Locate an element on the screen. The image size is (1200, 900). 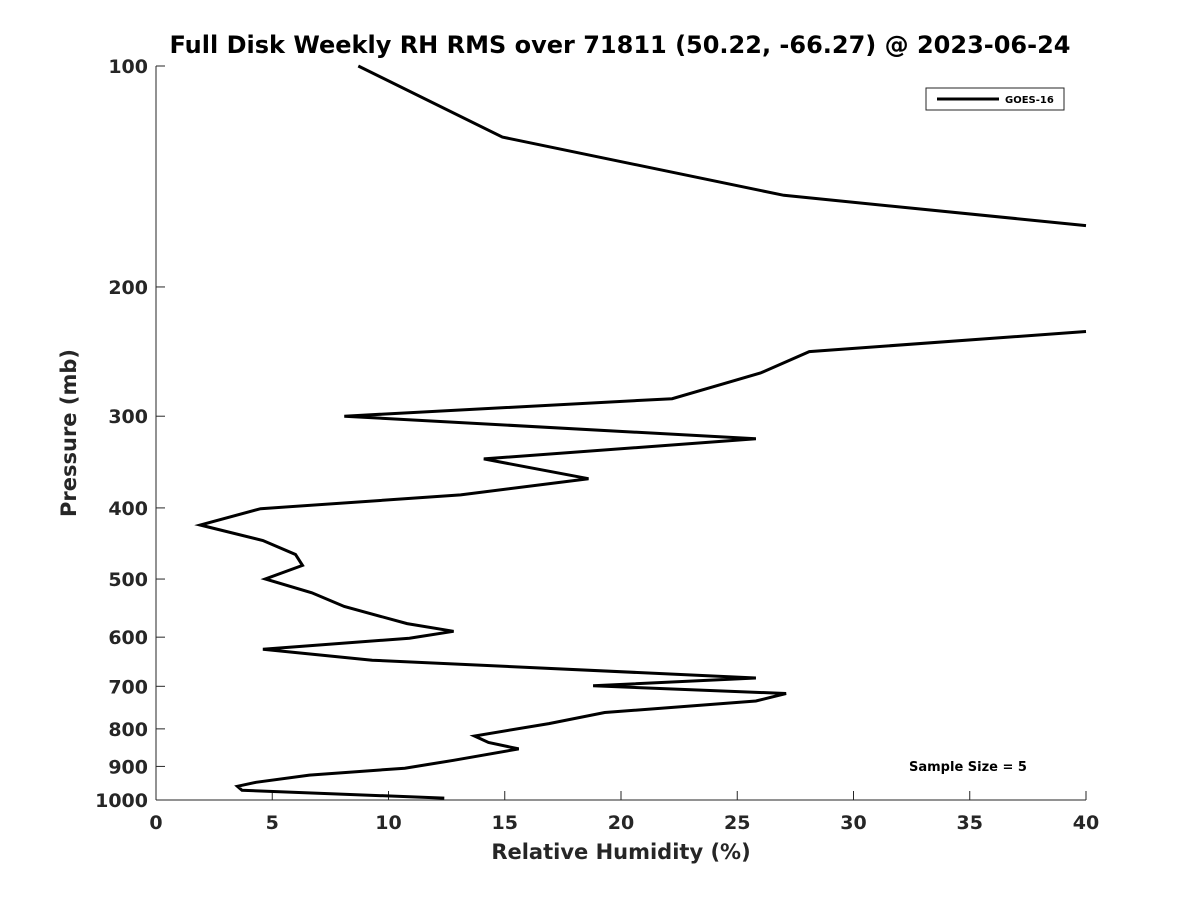
x-tick-label: 30 is located at coordinates (853, 823).